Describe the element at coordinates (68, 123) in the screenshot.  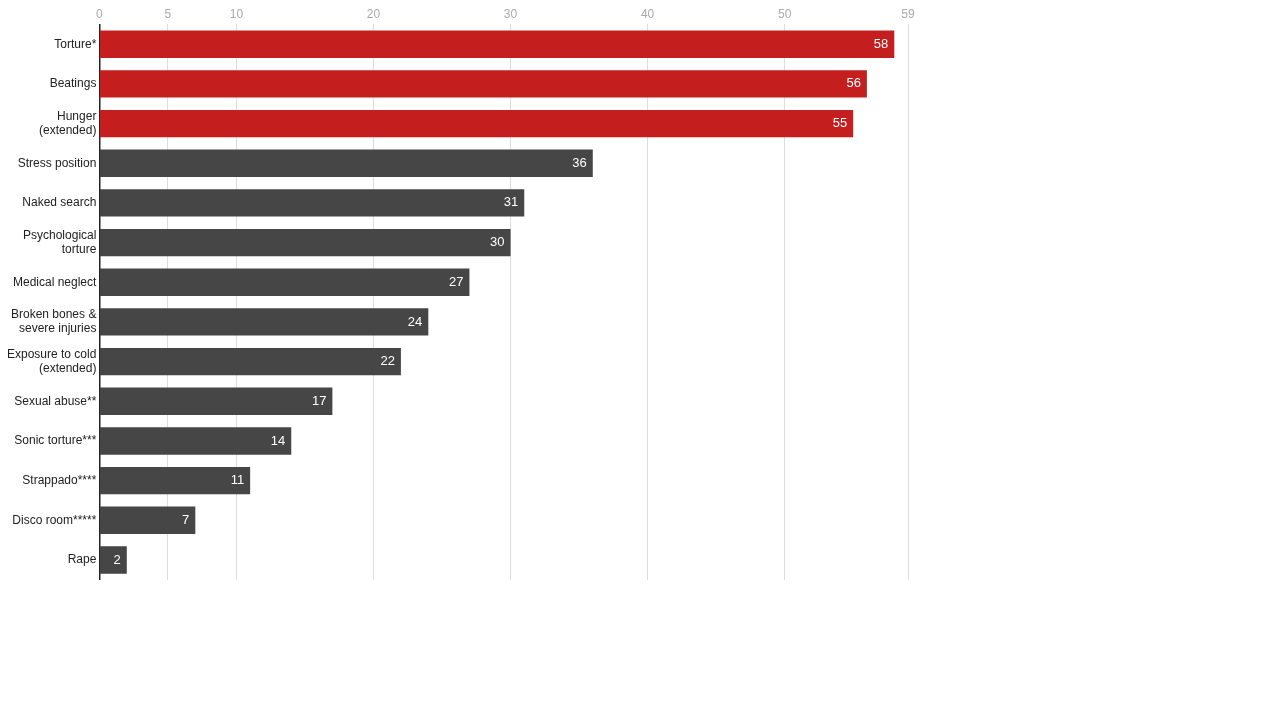
I see `y-tick-label: Hunger (extended)` at that location.